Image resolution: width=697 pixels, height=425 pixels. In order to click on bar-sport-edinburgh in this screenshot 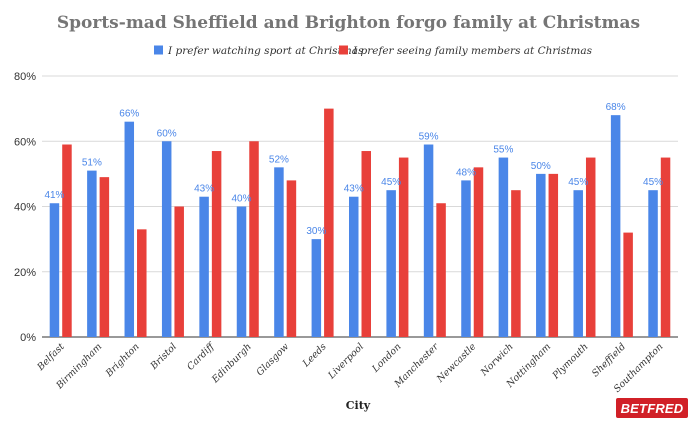, I will do `click(241, 271)`.